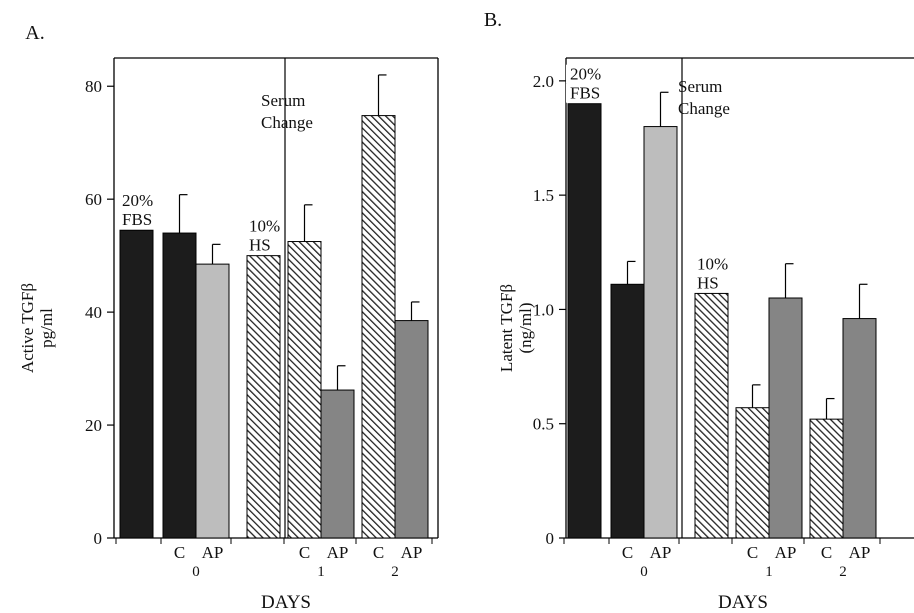 The width and height of the screenshot is (914, 613). Describe the element at coordinates (506, 328) in the screenshot. I see `y-axis-label-line: Latent TGFβ` at that location.